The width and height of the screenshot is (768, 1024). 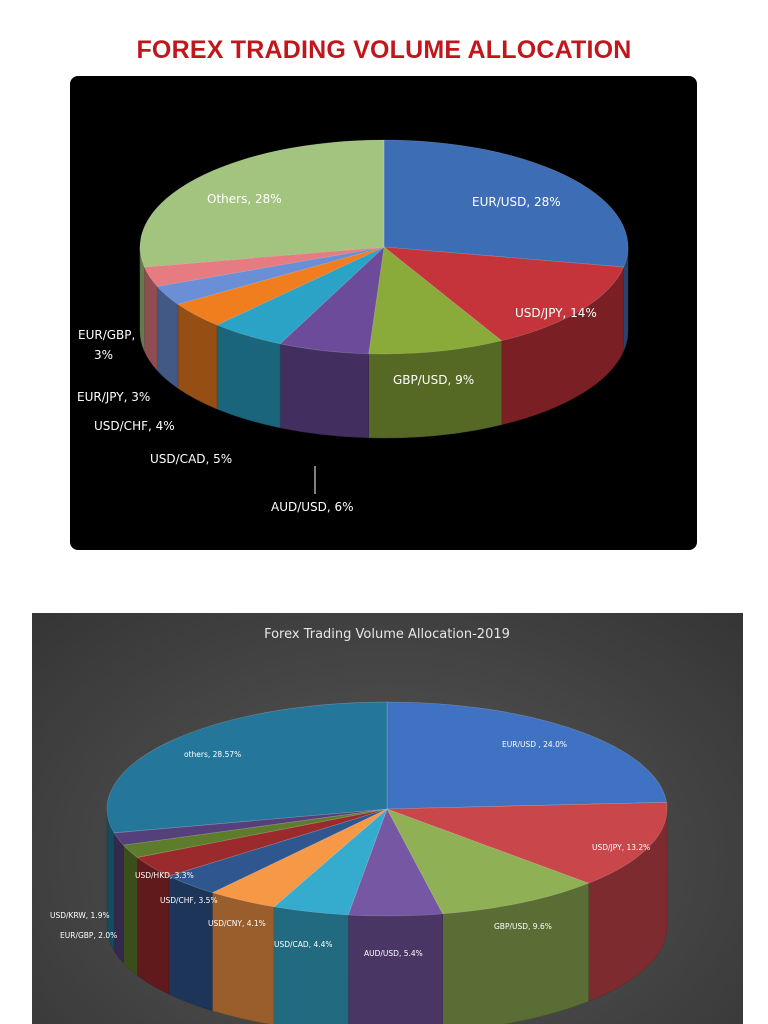 What do you see at coordinates (191, 459) in the screenshot?
I see `chart1-label-usd-cad: USD/CAD, 5%` at bounding box center [191, 459].